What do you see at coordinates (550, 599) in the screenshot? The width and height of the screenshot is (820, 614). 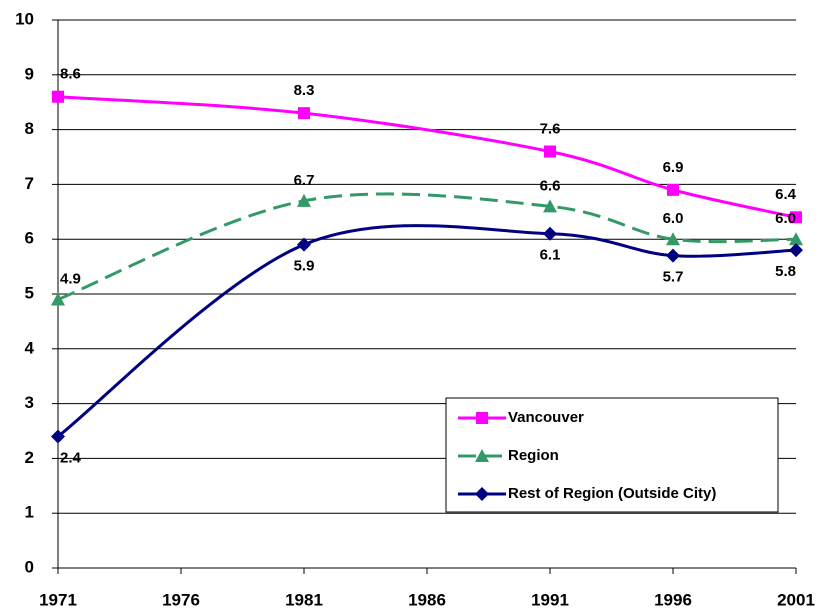 I see `x-tick-label: 1991` at bounding box center [550, 599].